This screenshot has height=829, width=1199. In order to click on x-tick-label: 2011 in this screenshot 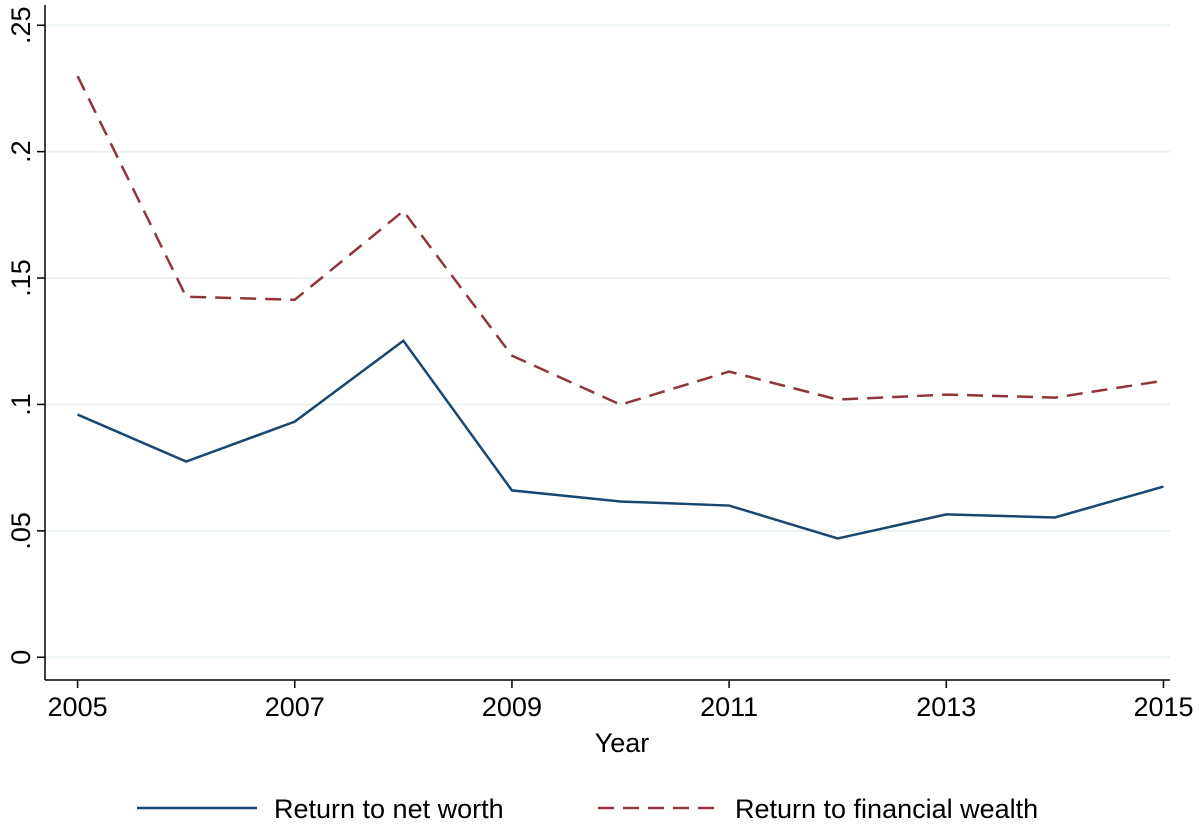, I will do `click(729, 707)`.